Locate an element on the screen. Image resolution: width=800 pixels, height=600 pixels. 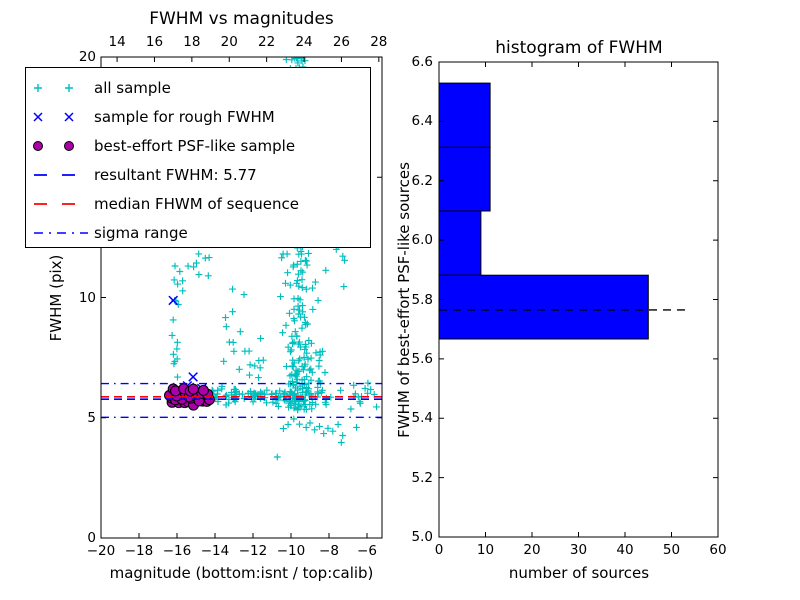
right-ytick-label: 5.8 is located at coordinates (422, 299).